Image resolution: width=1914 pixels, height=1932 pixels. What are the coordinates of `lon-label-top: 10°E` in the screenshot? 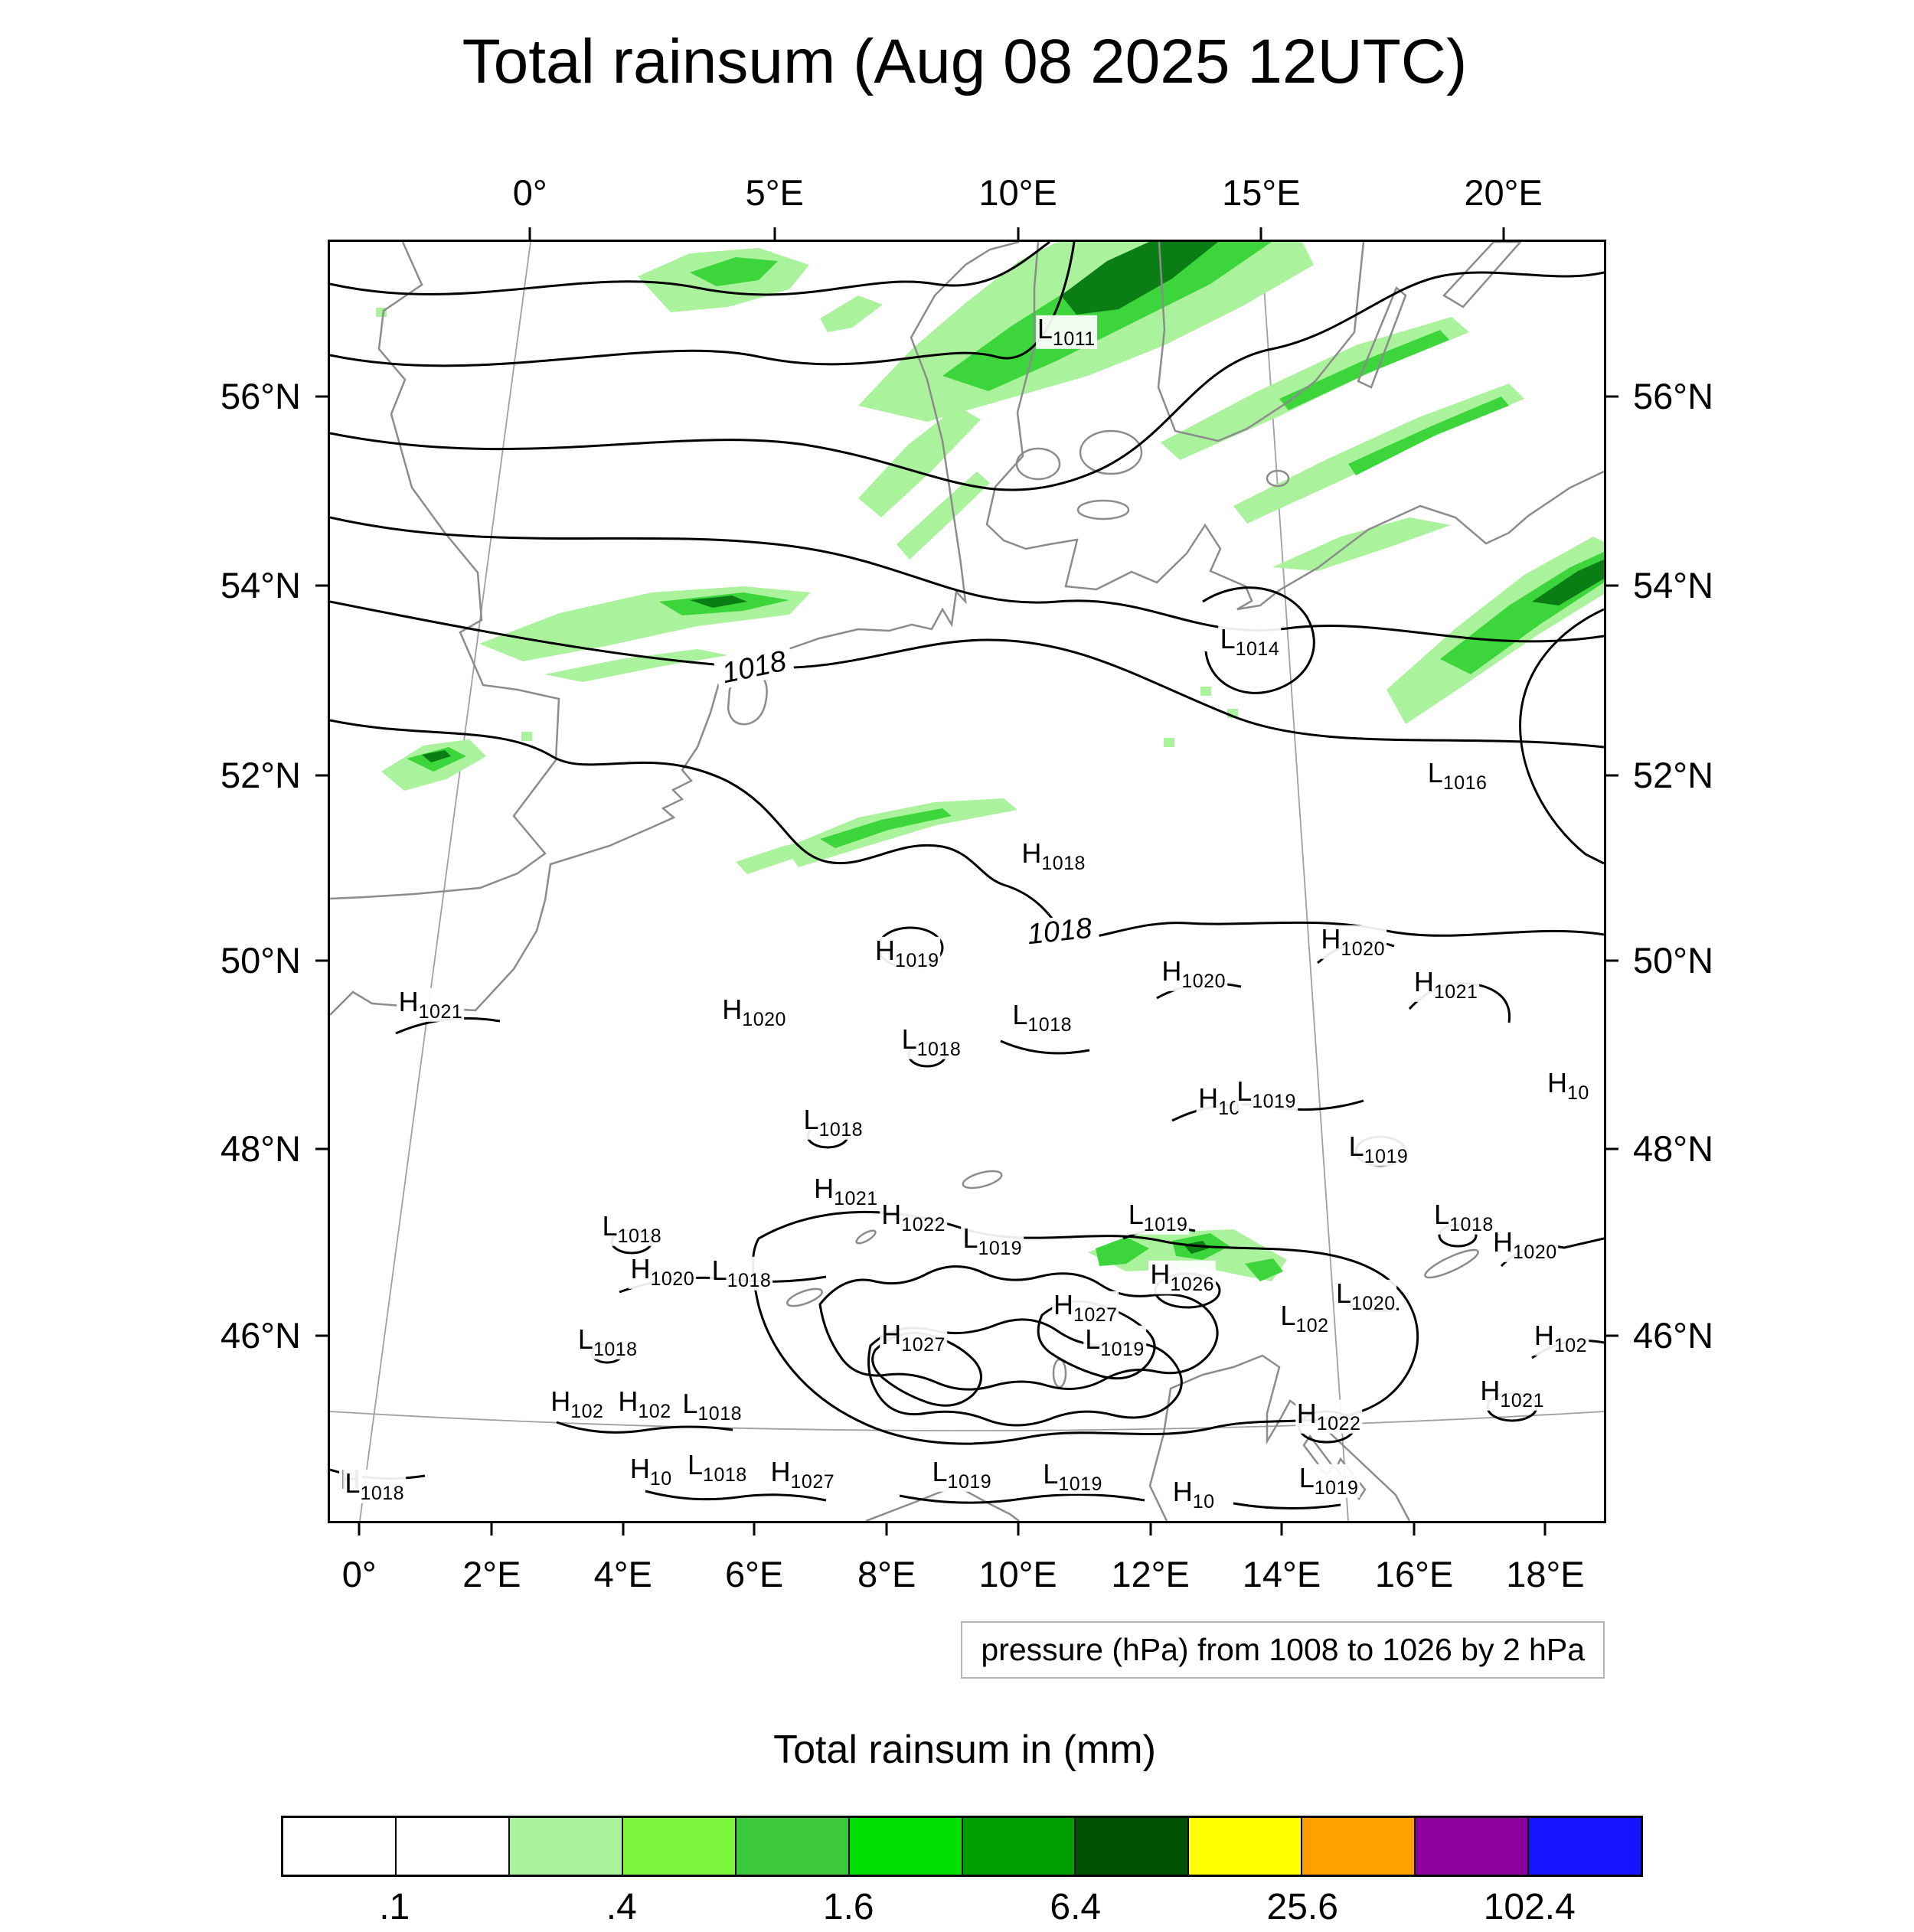 It's located at (1017, 192).